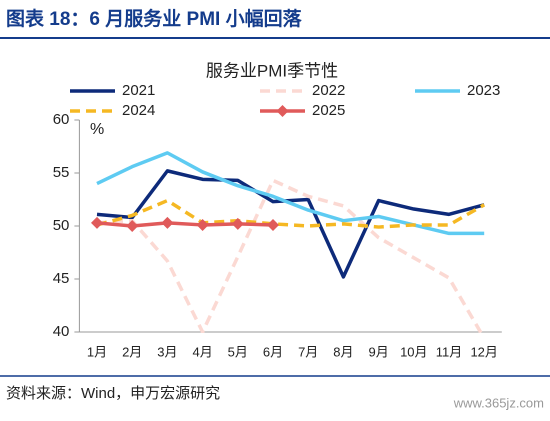 The image size is (550, 421). I want to click on x-tick-label: 8月, so click(343, 351).